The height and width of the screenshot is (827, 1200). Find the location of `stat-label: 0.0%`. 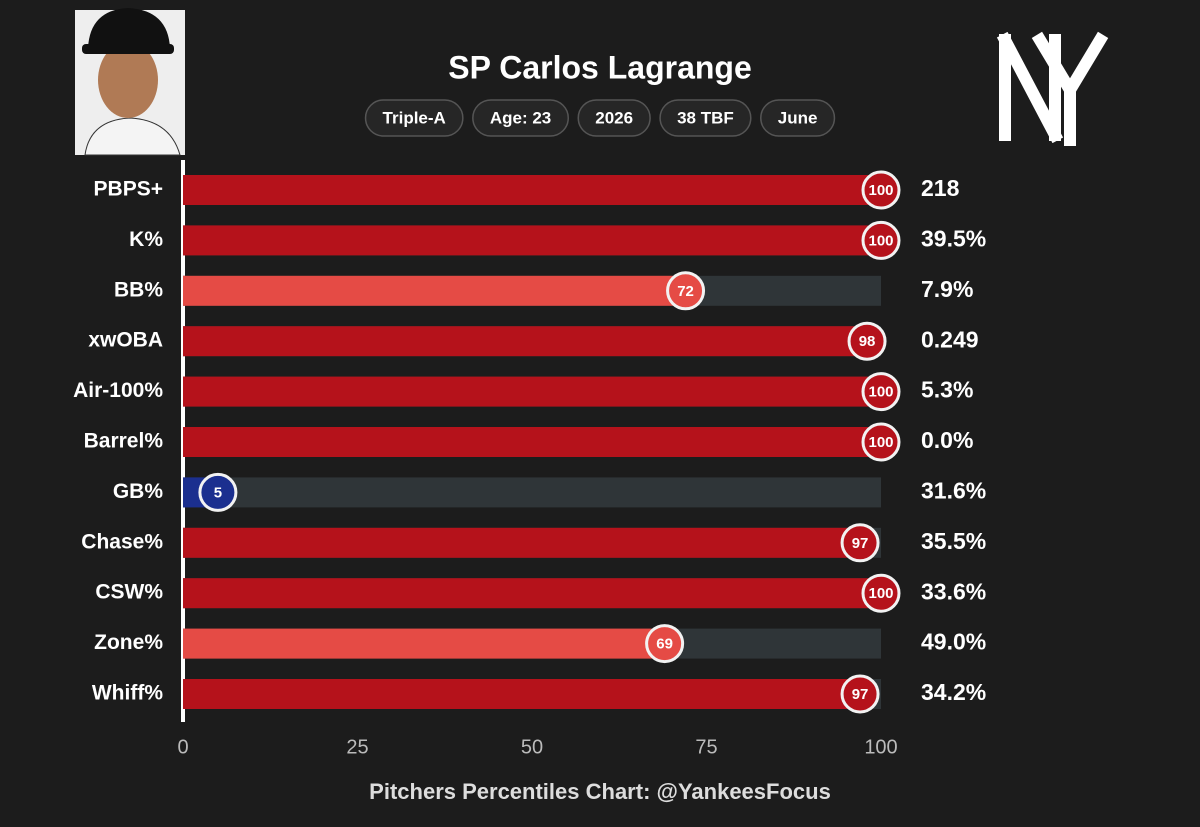

stat-label: 0.0% is located at coordinates (947, 440).